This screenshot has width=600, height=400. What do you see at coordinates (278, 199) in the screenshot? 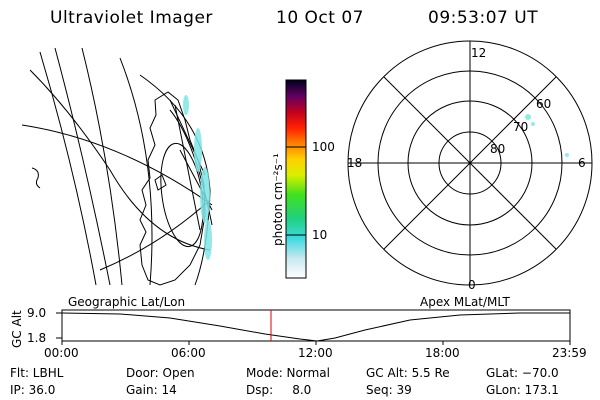
I see `colorbar-axis-label: photon cm⁻²s⁻¹` at bounding box center [278, 199].